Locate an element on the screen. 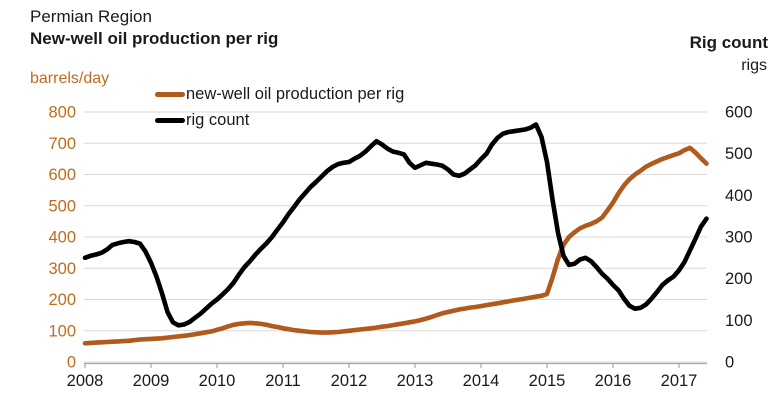  x-axis-label: 2017 is located at coordinates (679, 381).